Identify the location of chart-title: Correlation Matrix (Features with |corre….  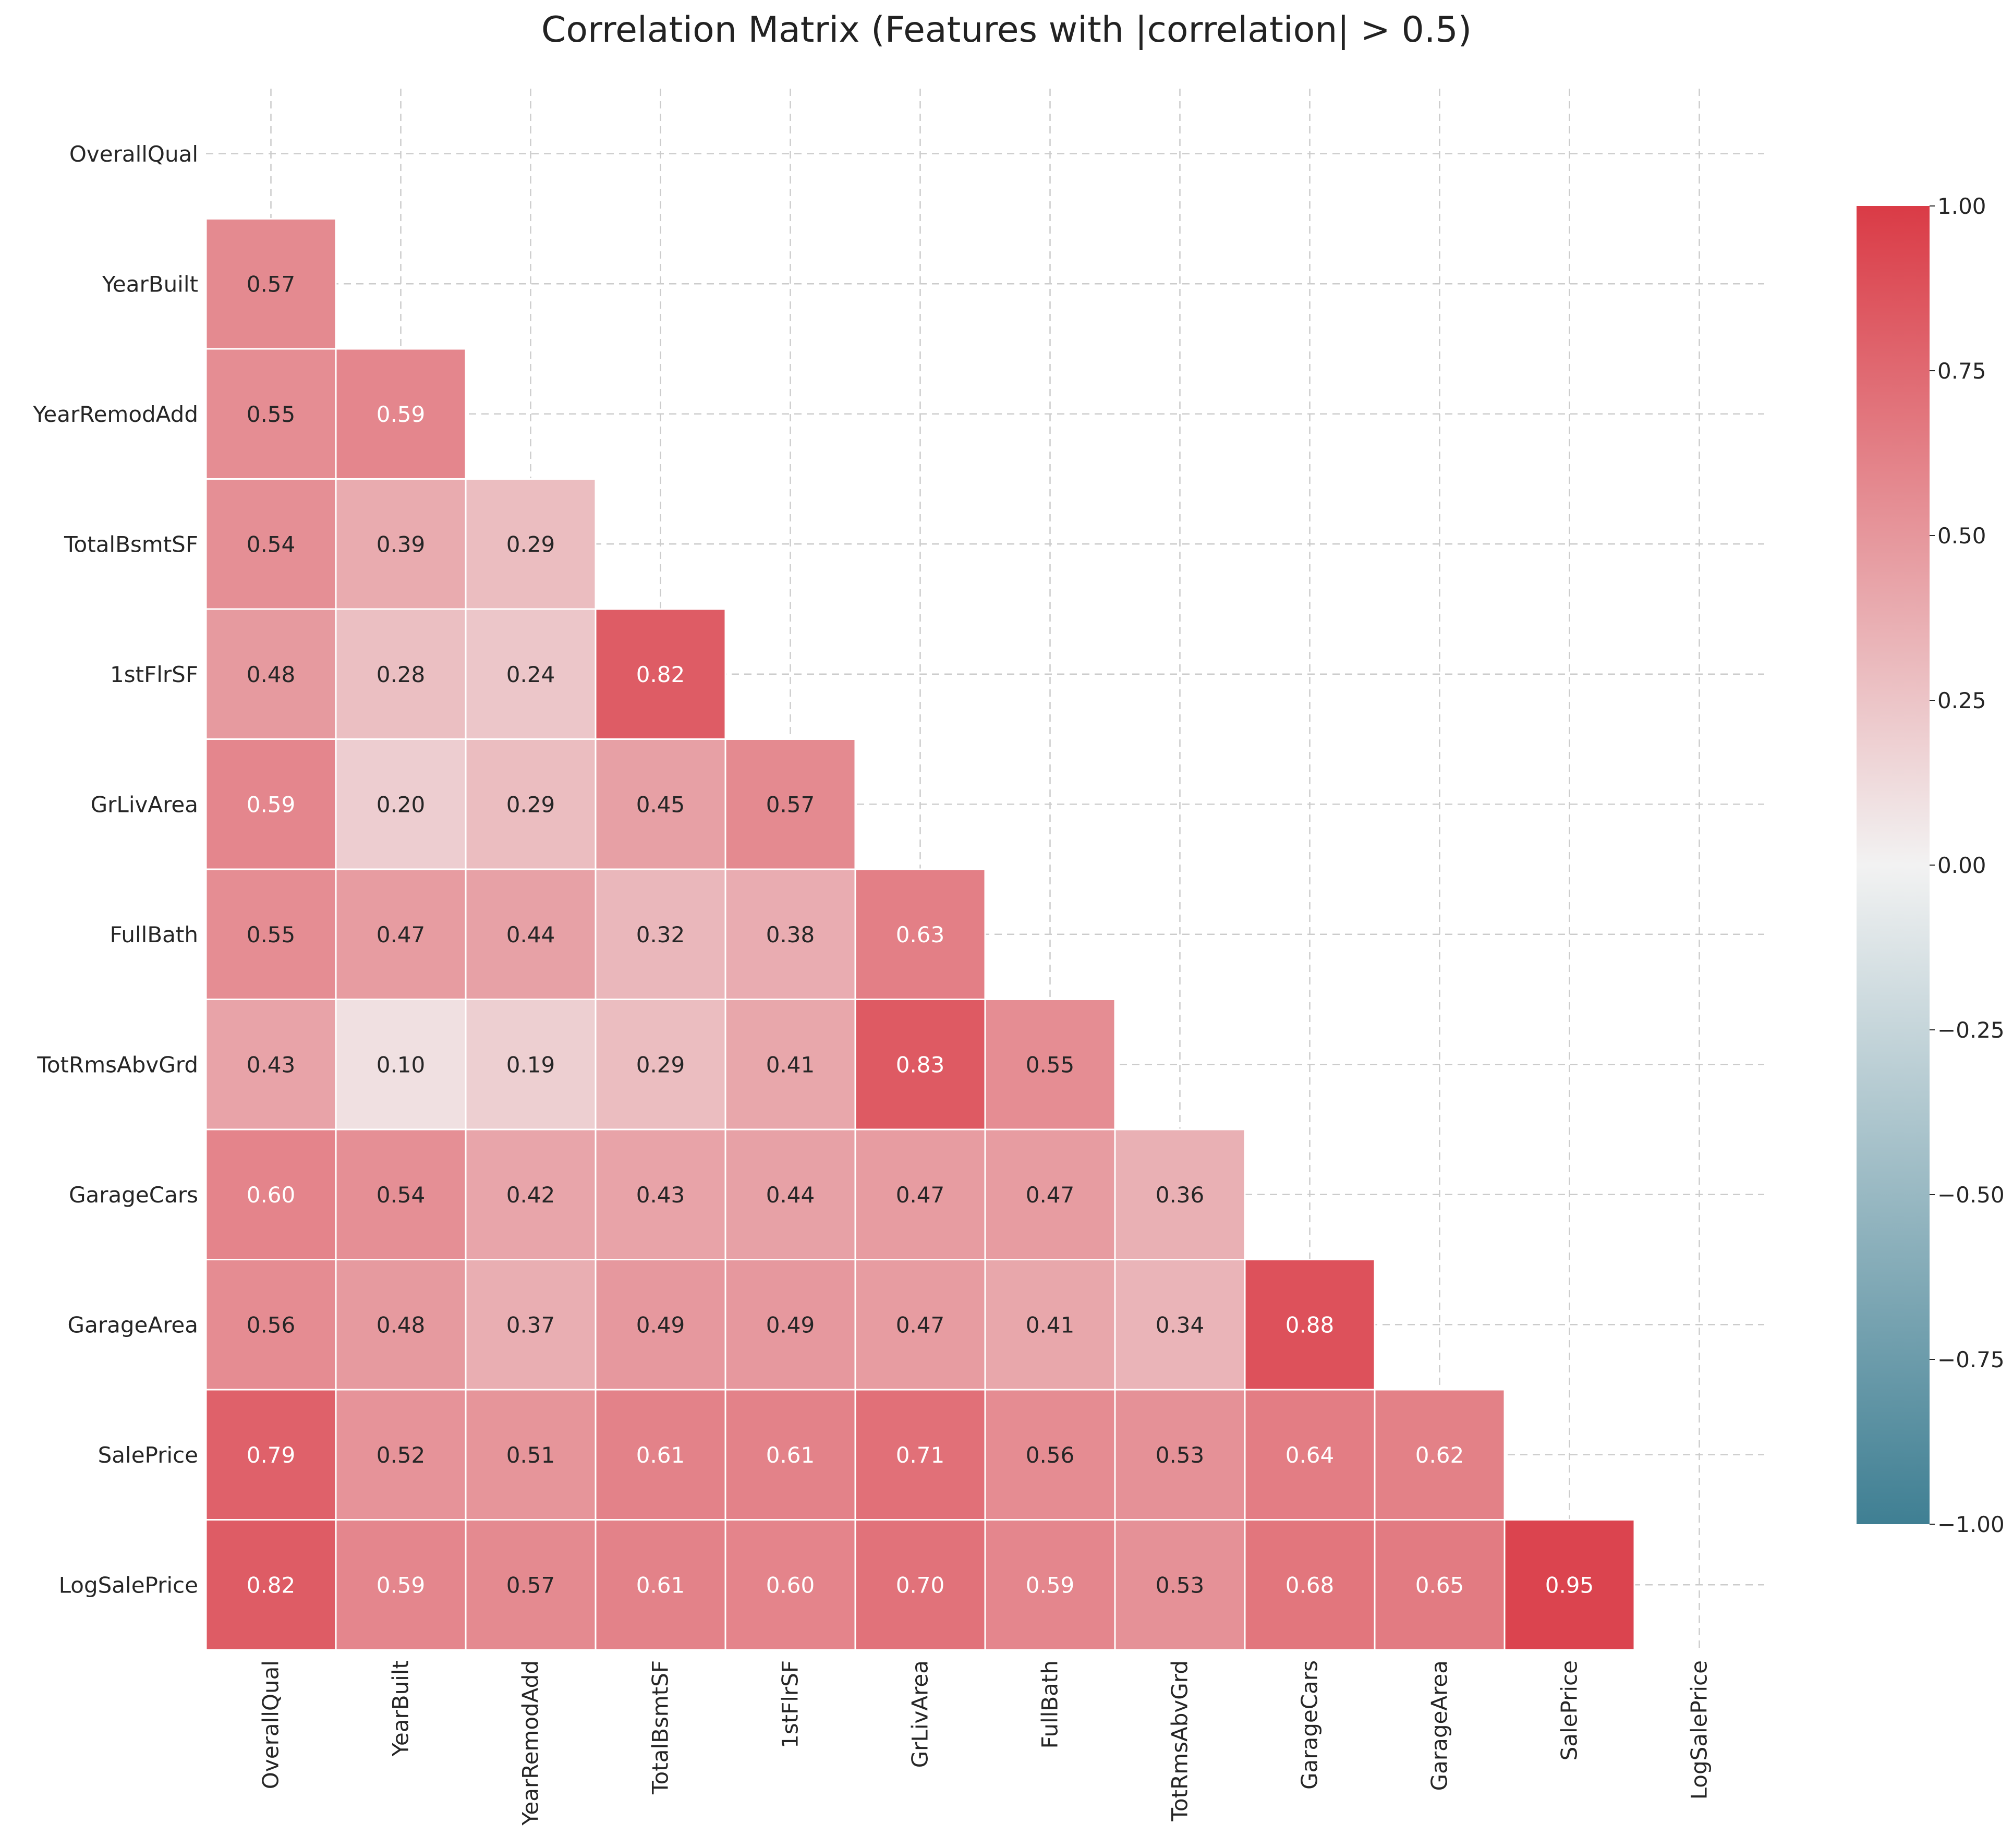
(1007, 30).